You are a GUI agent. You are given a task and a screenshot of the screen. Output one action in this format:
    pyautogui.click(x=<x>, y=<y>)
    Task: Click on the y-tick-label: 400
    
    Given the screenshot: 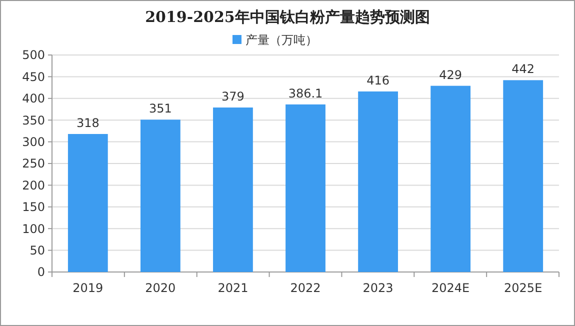 What is the action you would take?
    pyautogui.click(x=33, y=99)
    